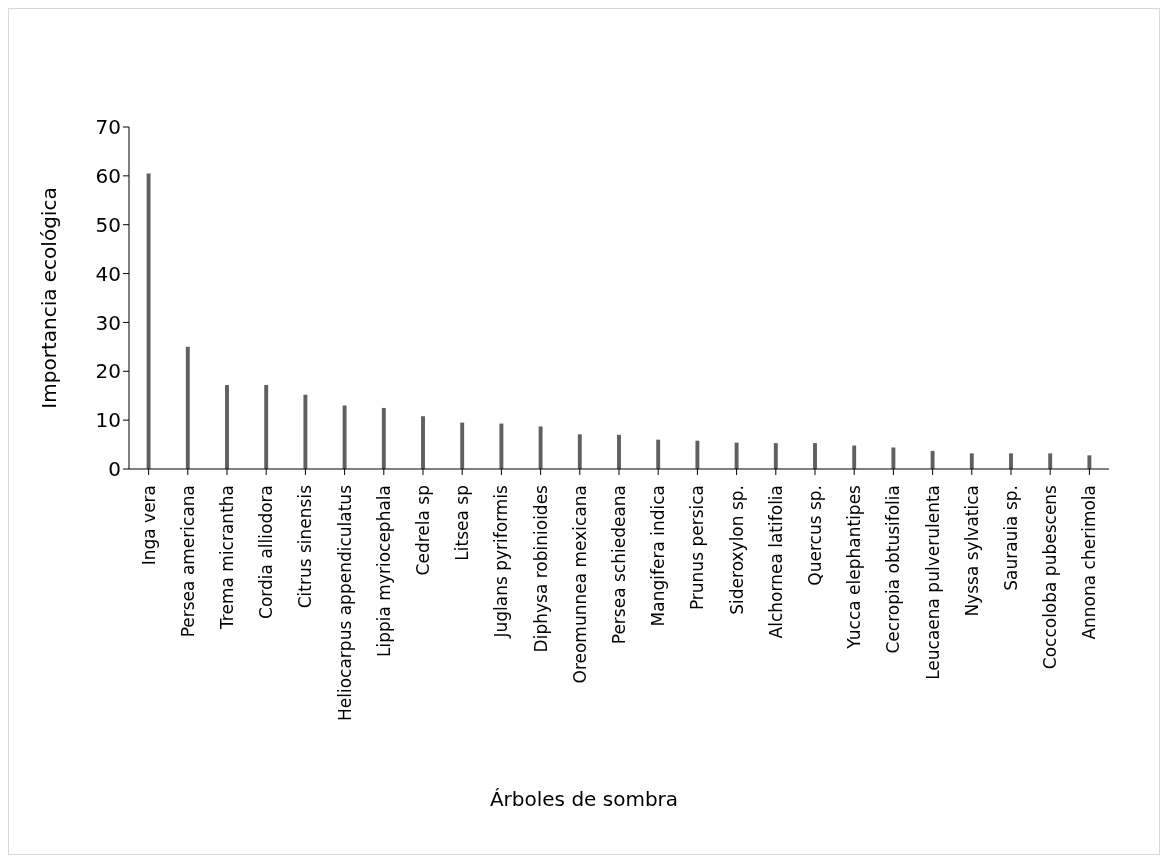  What do you see at coordinates (1050, 577) in the screenshot?
I see `x-tick-label: Coccoloba pubescens` at bounding box center [1050, 577].